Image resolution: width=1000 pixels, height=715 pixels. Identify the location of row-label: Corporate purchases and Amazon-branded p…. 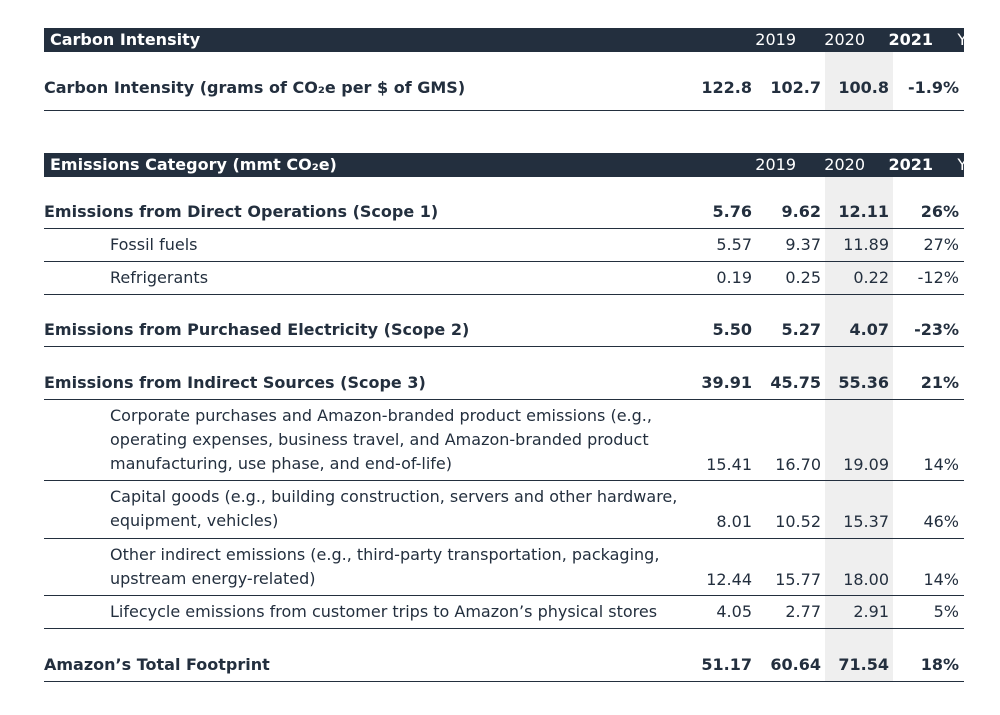
(381, 439).